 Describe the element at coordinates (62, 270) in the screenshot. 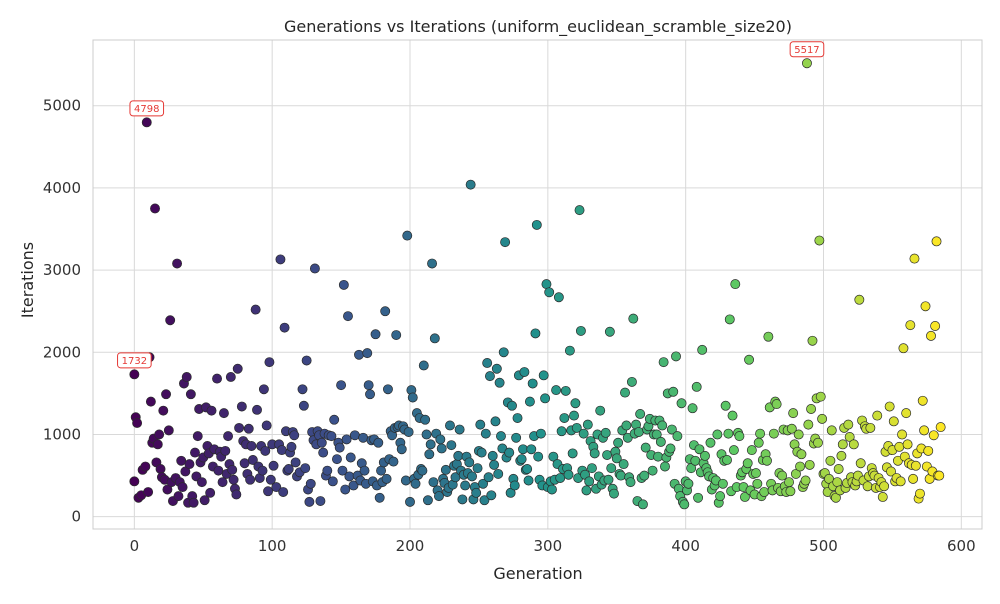

I see `y-tick-label: 3000` at that location.